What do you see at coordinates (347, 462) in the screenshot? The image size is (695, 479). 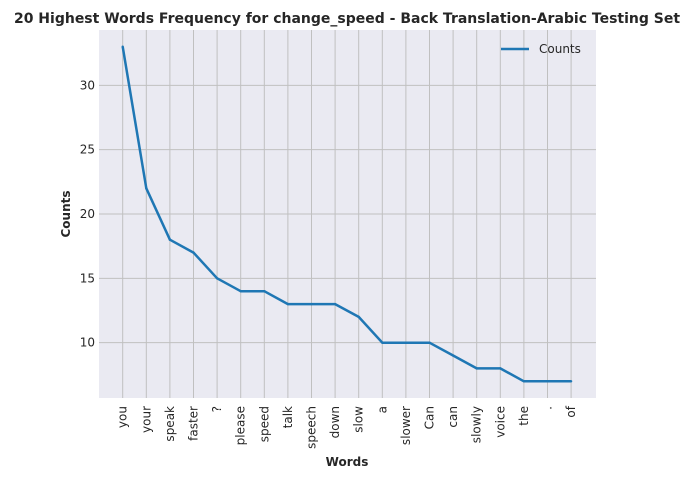 I see `x-axis-label: Words` at bounding box center [347, 462].